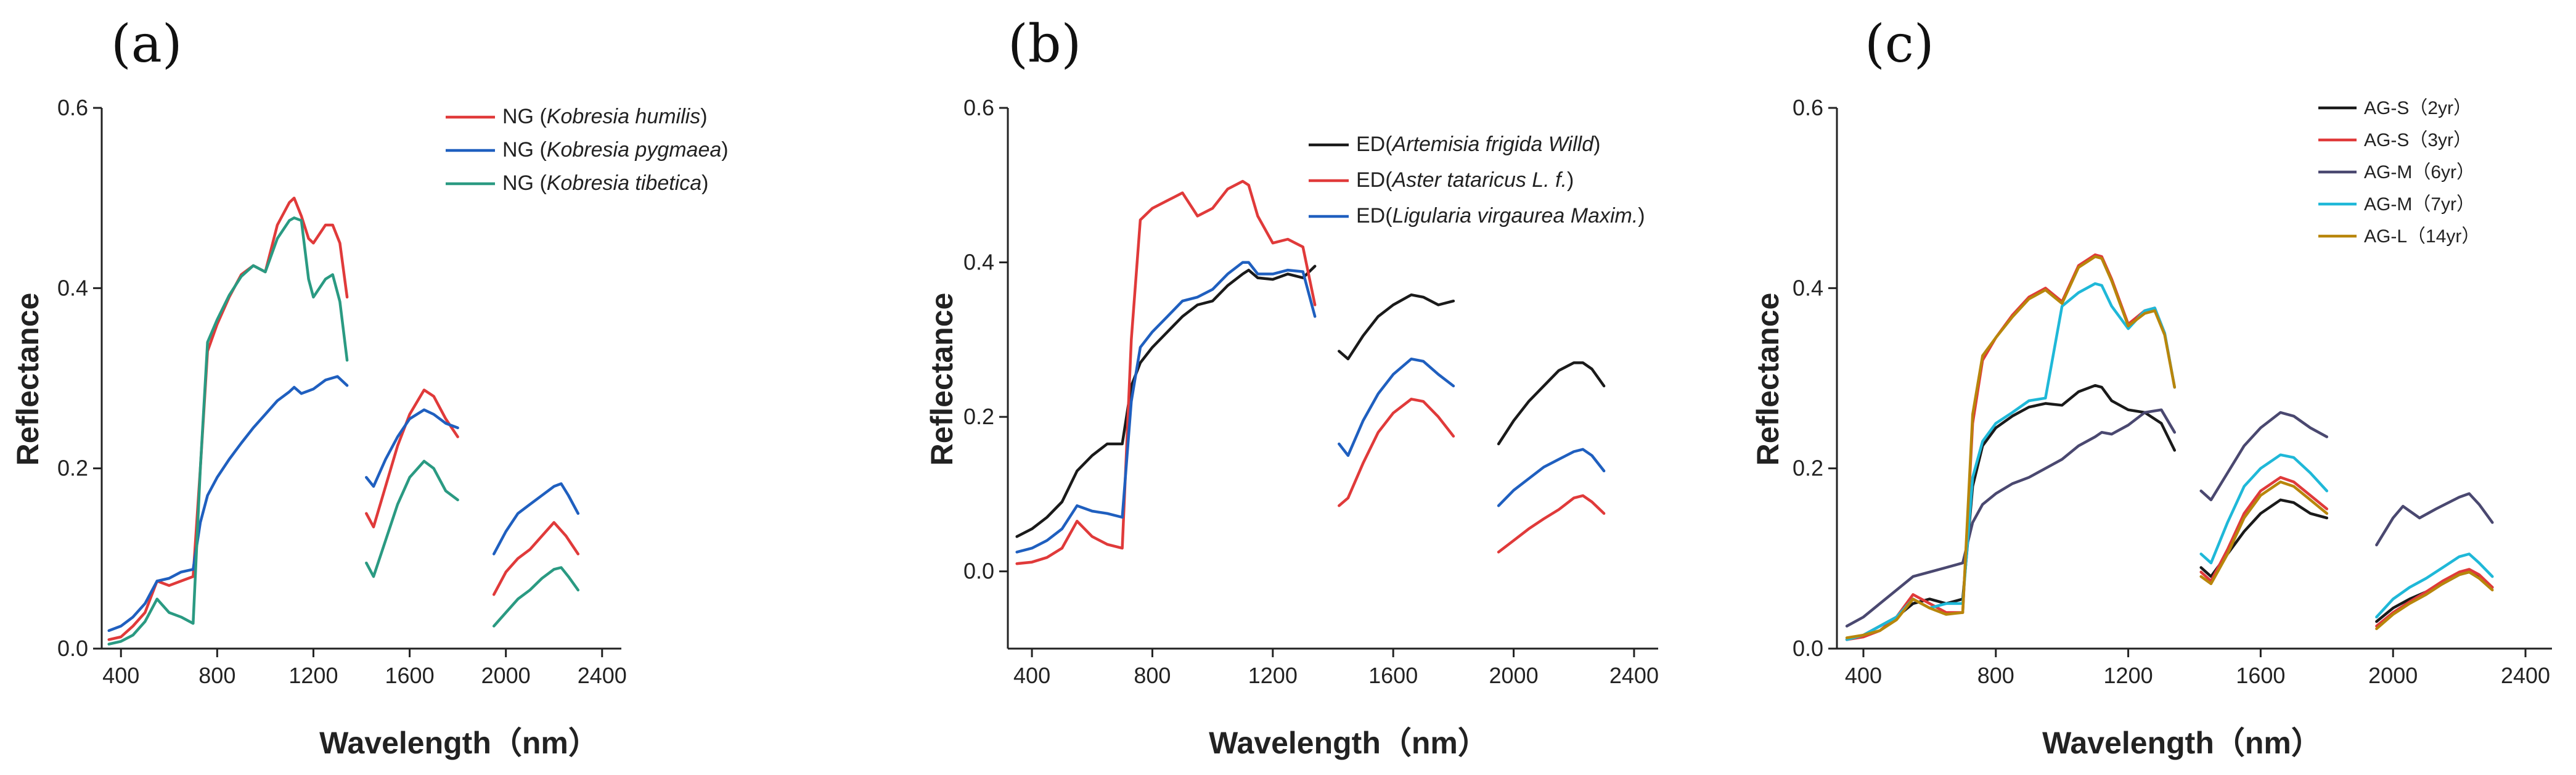 The image size is (2576, 775). Describe the element at coordinates (27, 379) in the screenshot. I see `panel-a-ylabel: Reflectance` at that location.